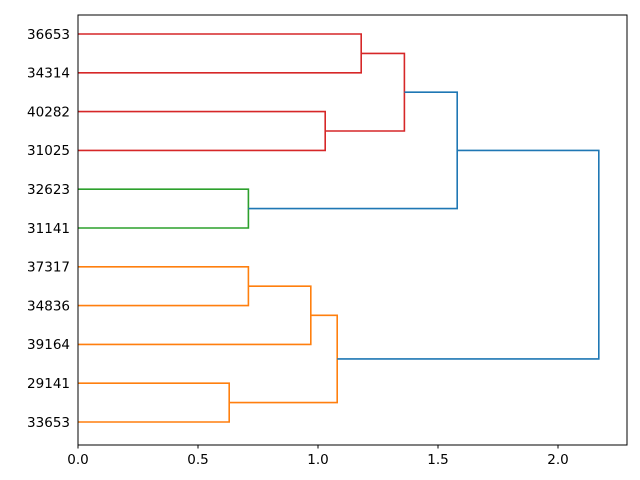 This screenshot has height=480, width=640. What do you see at coordinates (48, 423) in the screenshot?
I see `leaf-label: 33653` at bounding box center [48, 423].